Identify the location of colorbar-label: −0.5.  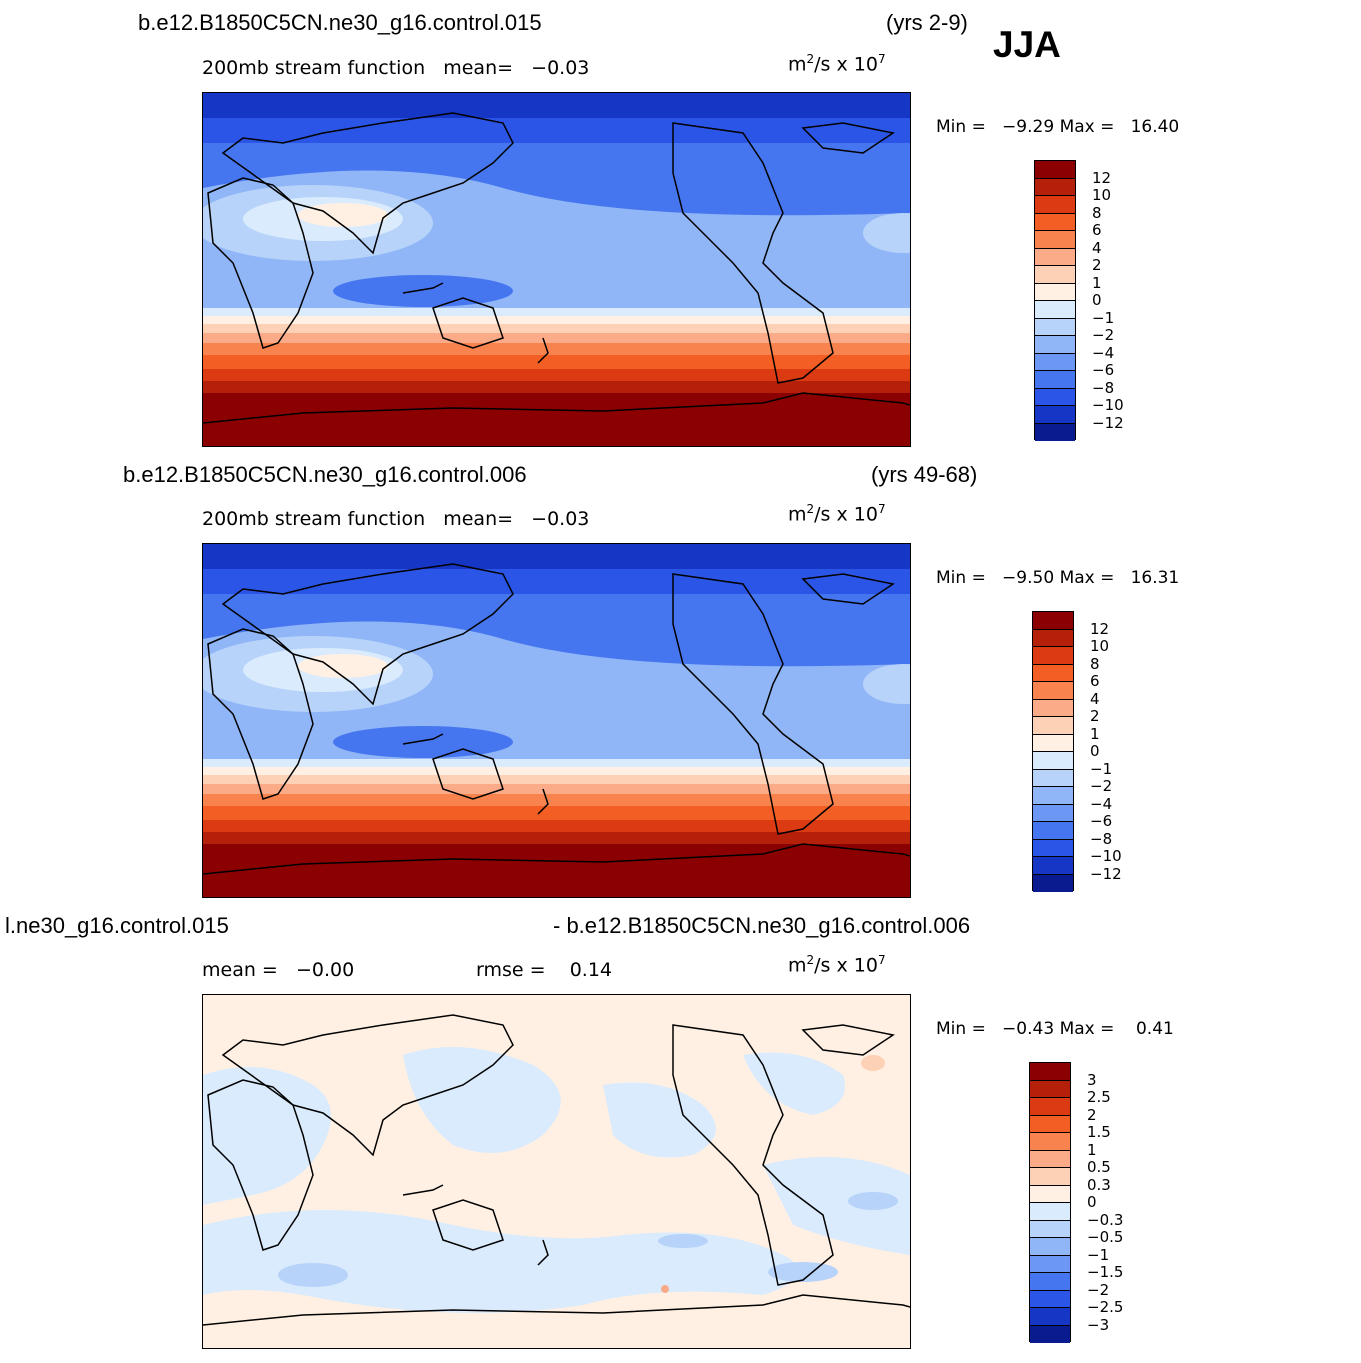
(1105, 1237).